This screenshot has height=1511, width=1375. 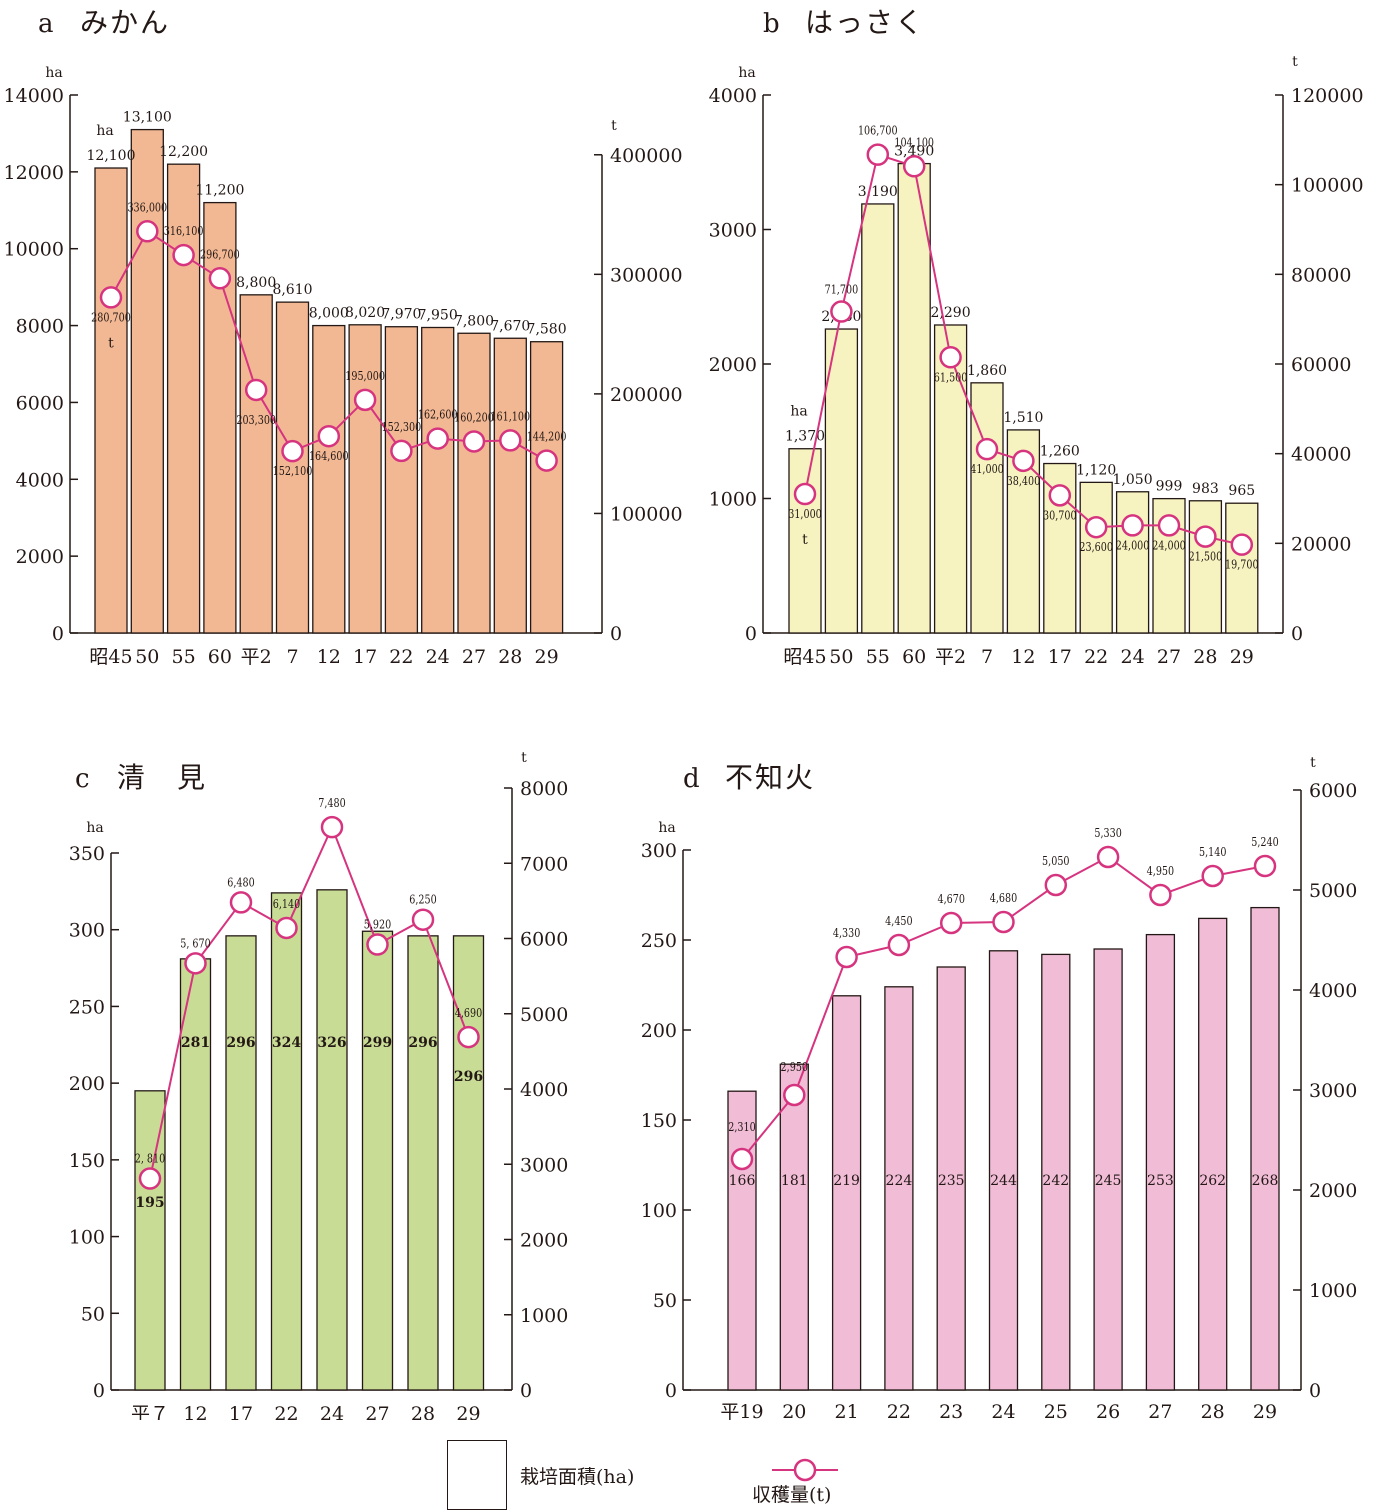 I want to click on chart-a-bar-value-label: 7,670, so click(x=510, y=326).